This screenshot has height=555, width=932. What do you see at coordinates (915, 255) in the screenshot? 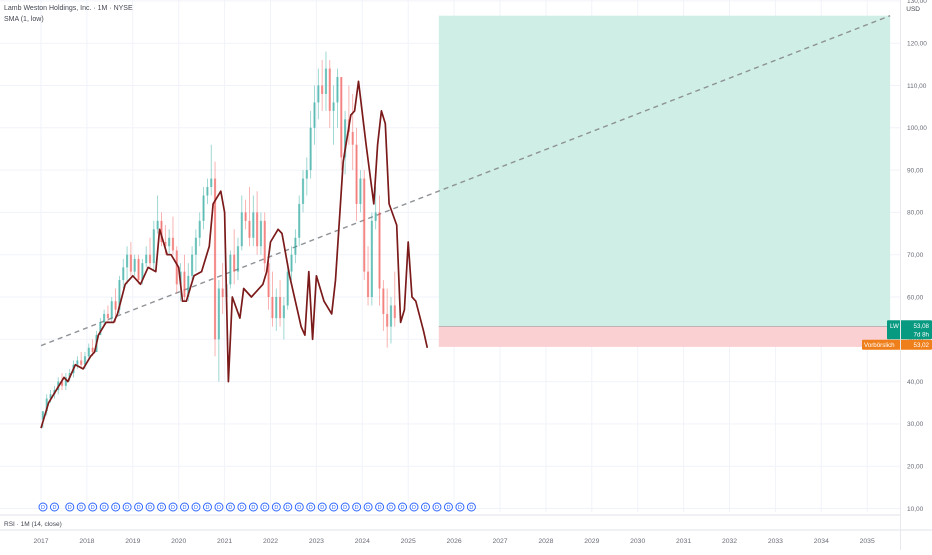
I see `y-tick-label: 70,00` at bounding box center [915, 255].